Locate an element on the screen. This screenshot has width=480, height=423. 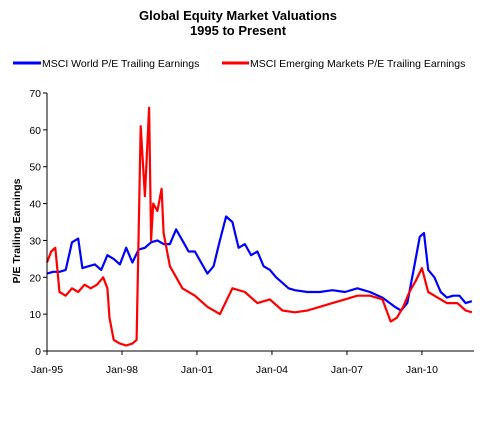
y-axis-ticks: 0 10 20 30 40 50 60 70 is located at coordinates (38, 223).